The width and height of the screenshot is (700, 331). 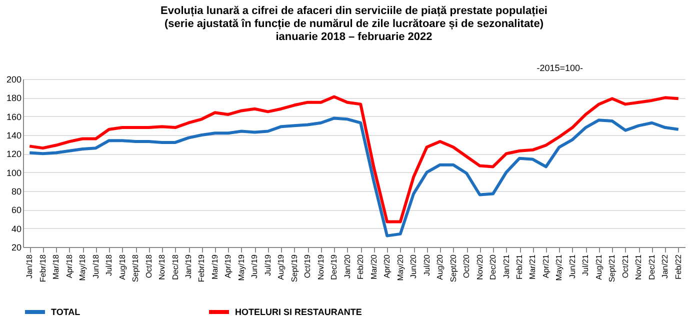 What do you see at coordinates (354, 37) in the screenshot?
I see `text: ianuarie 2018 – februarie 2022` at bounding box center [354, 37].